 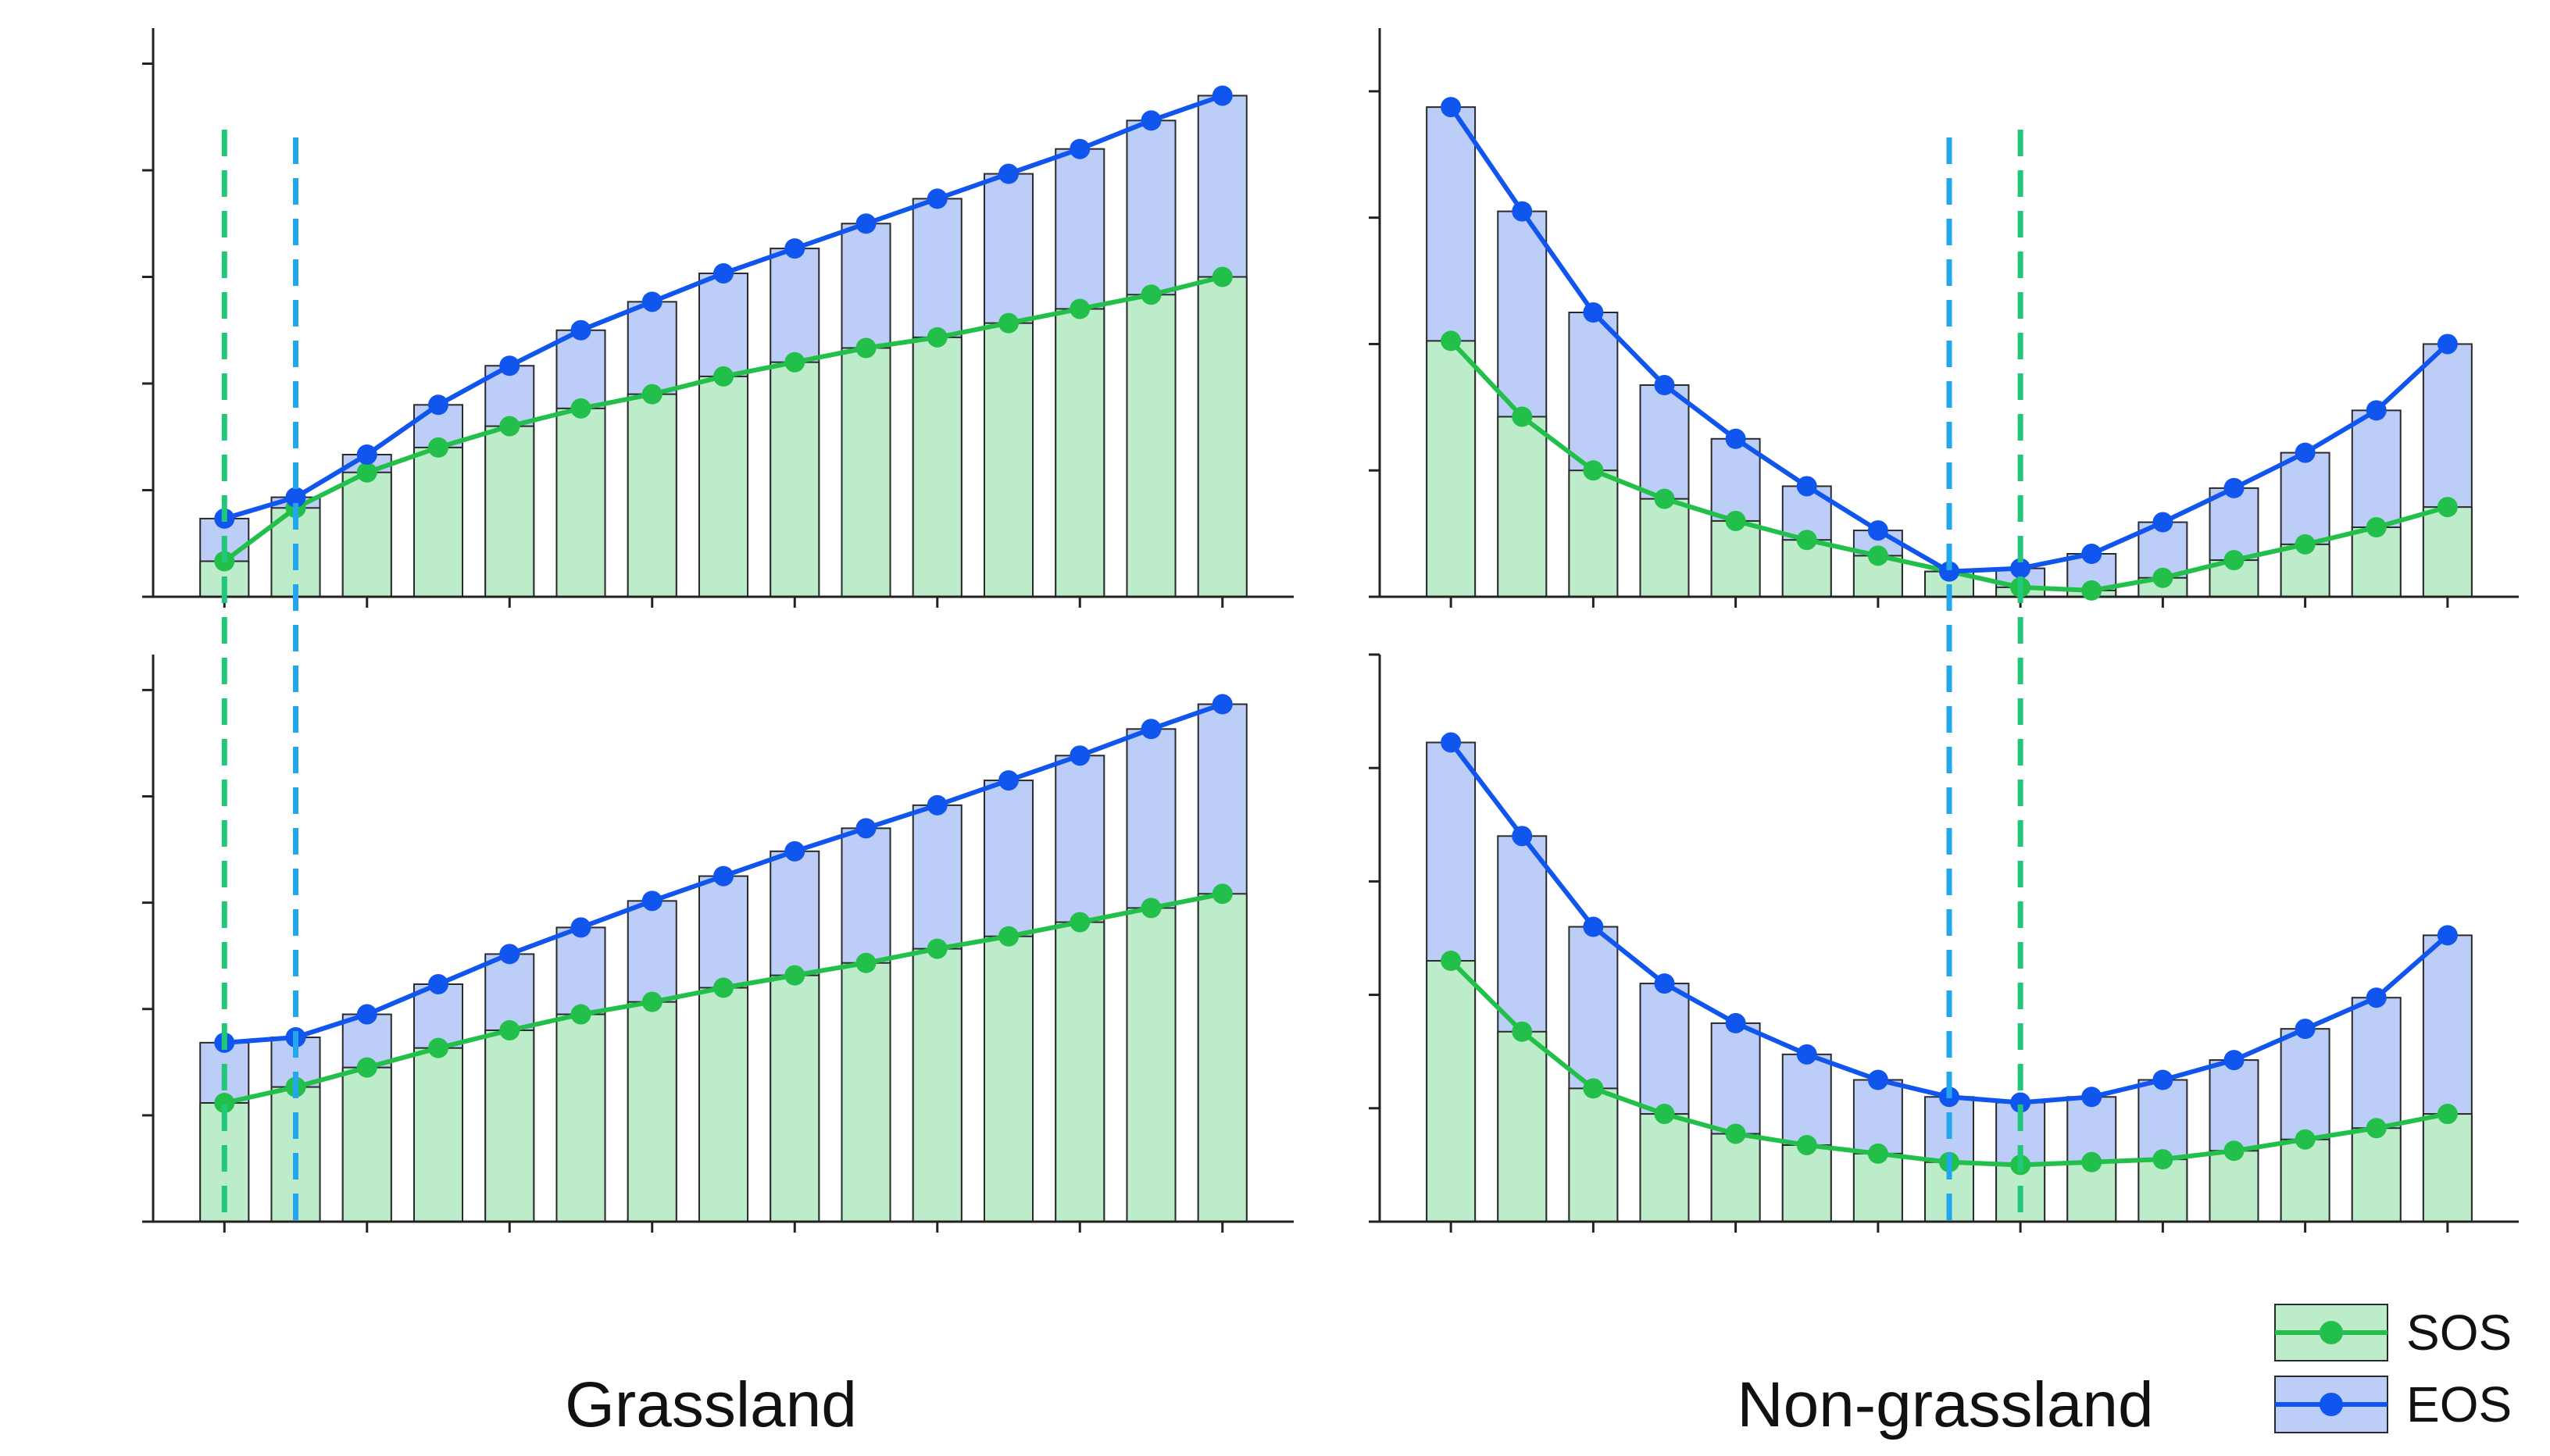 What do you see at coordinates (2331, 1404) in the screenshot?
I see `legend-eos-marker` at bounding box center [2331, 1404].